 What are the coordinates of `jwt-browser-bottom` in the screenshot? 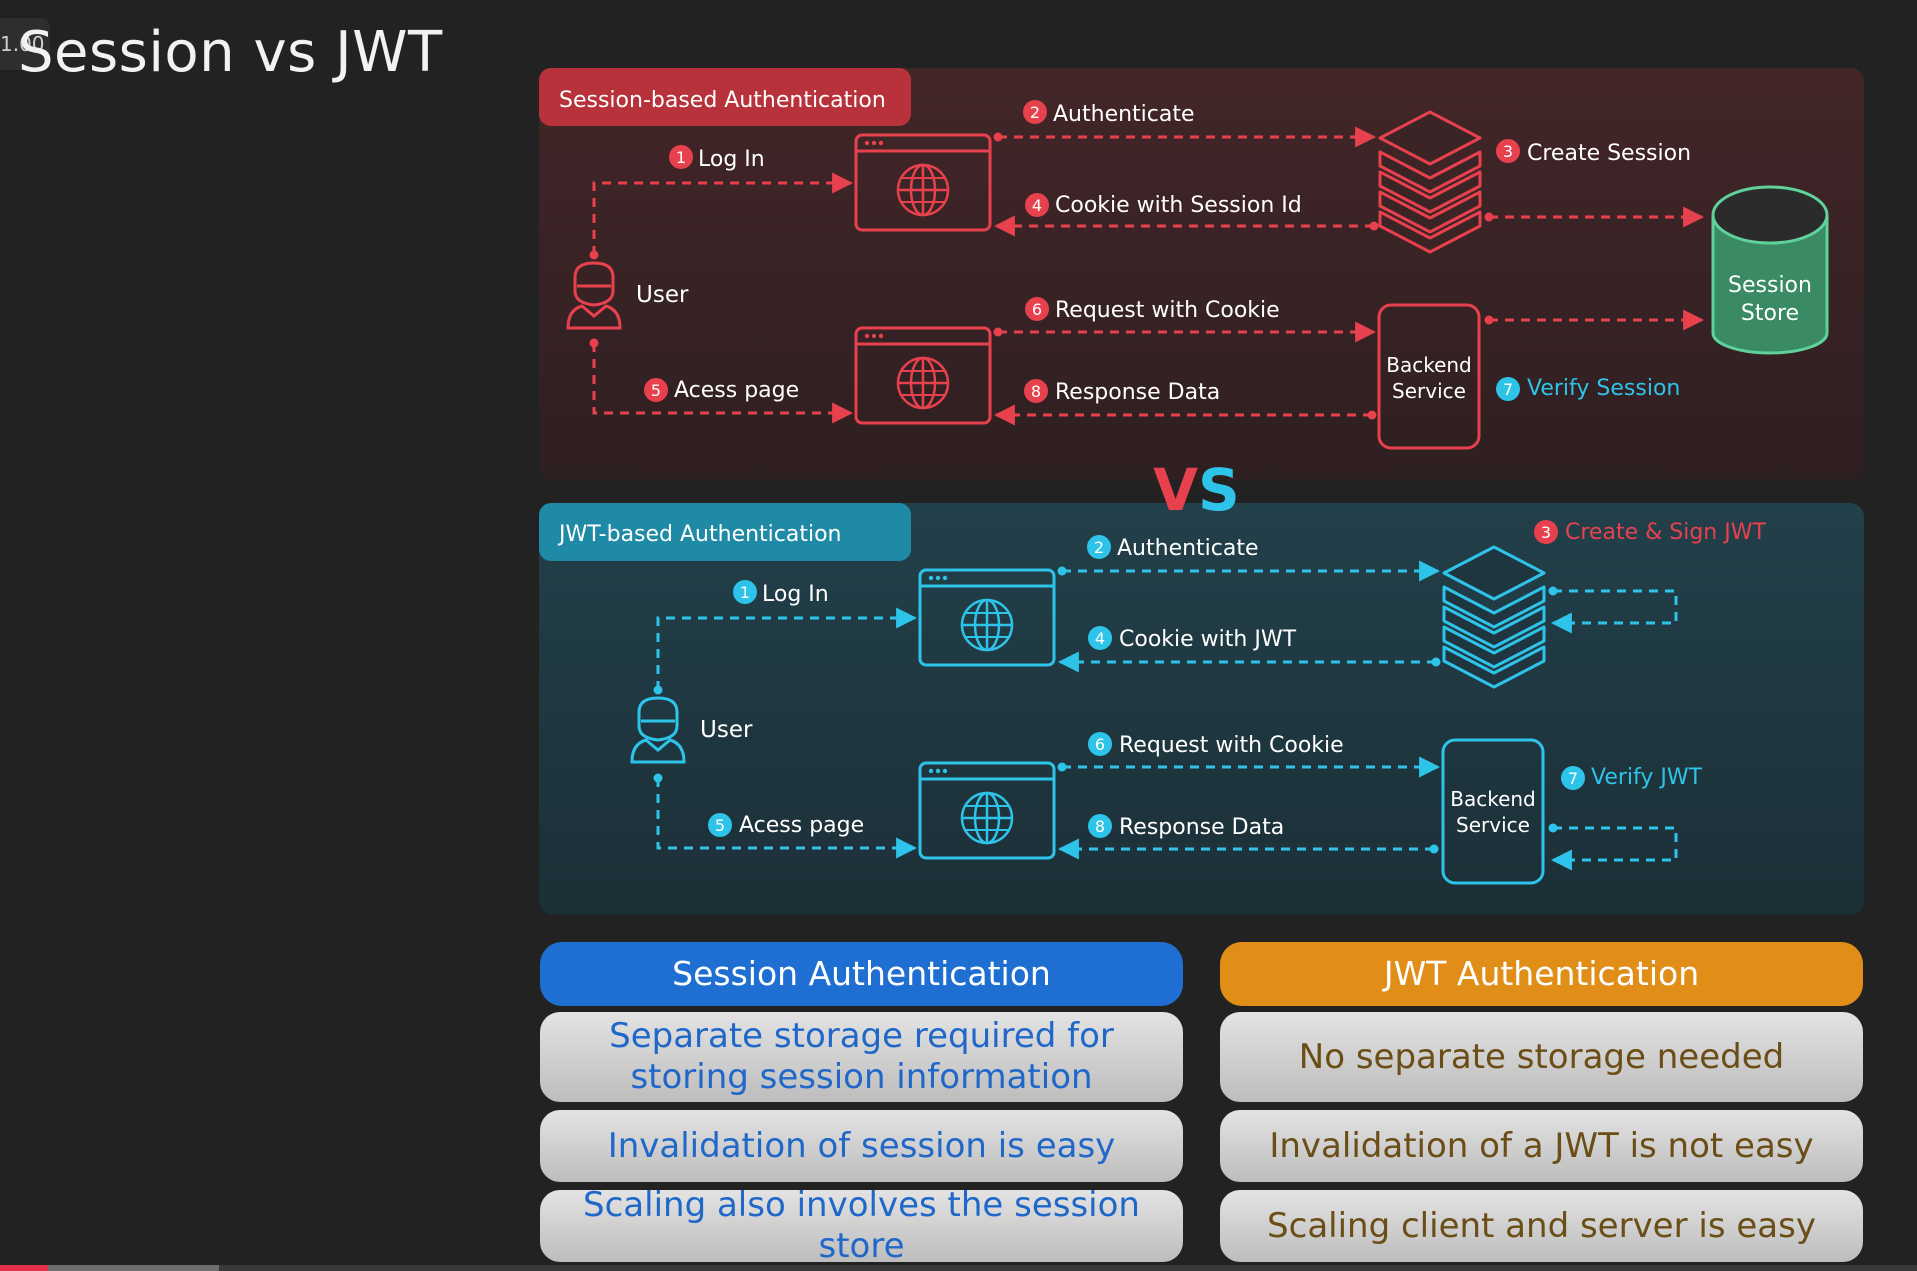 It's located at (987, 810).